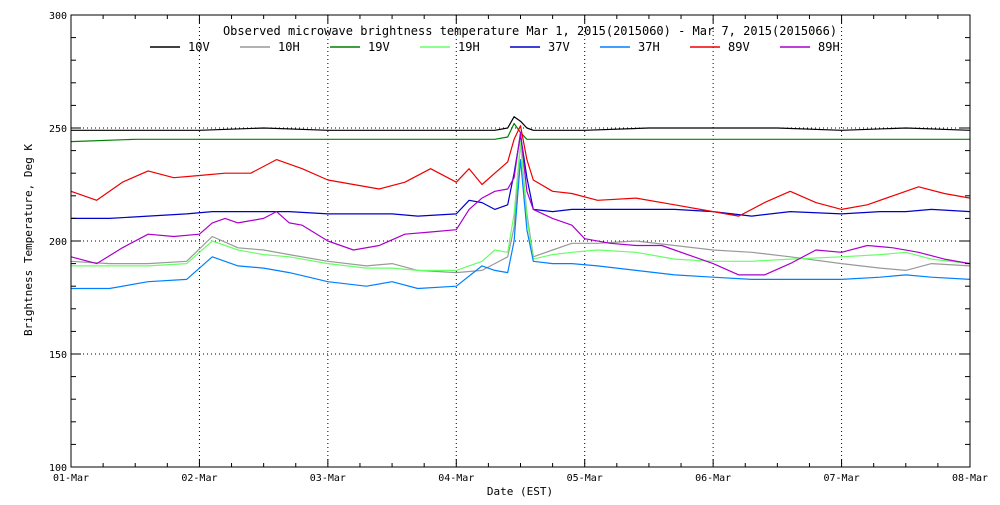 Image resolution: width=1000 pixels, height=505 pixels. I want to click on x-tick-label: 03-Mar, so click(328, 478).